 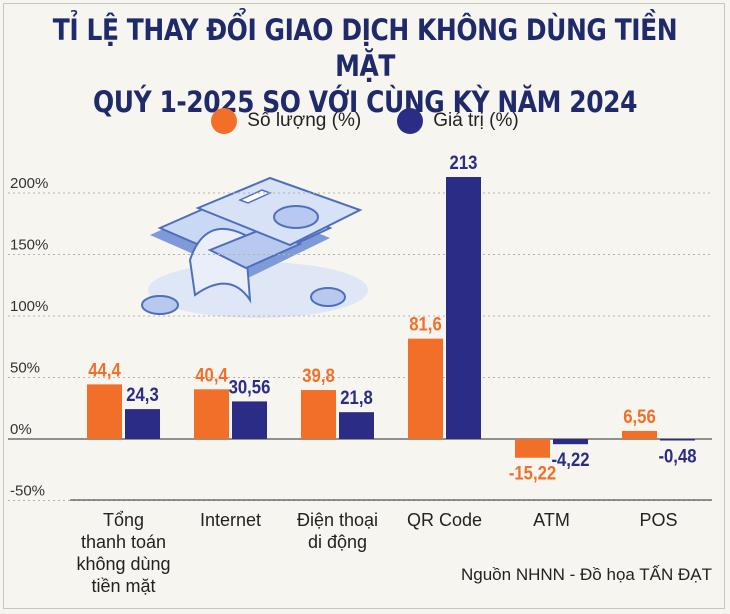 I want to click on x-tick-label: di động, so click(x=337, y=542).